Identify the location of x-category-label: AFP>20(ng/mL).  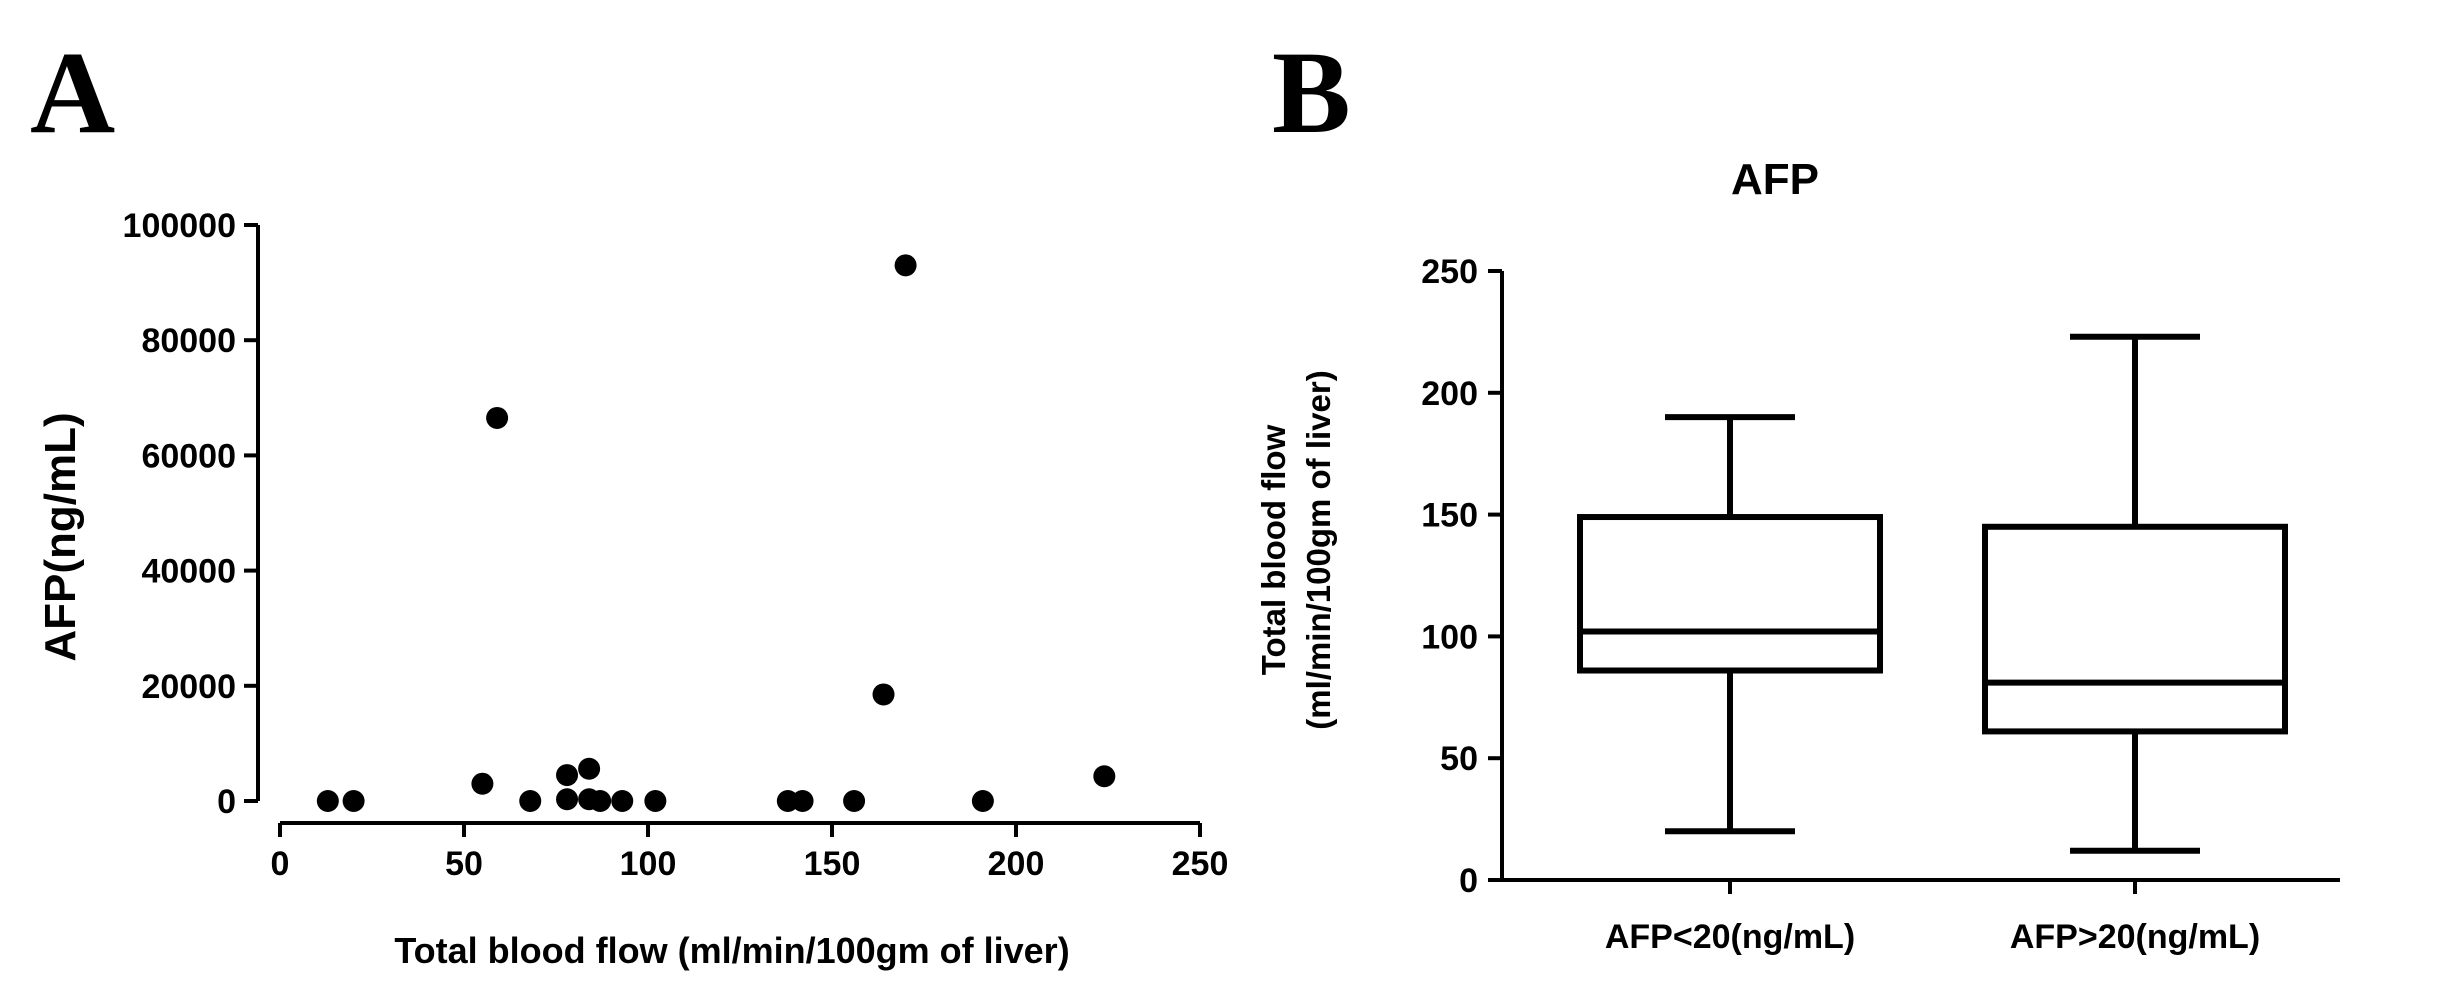
(2135, 937).